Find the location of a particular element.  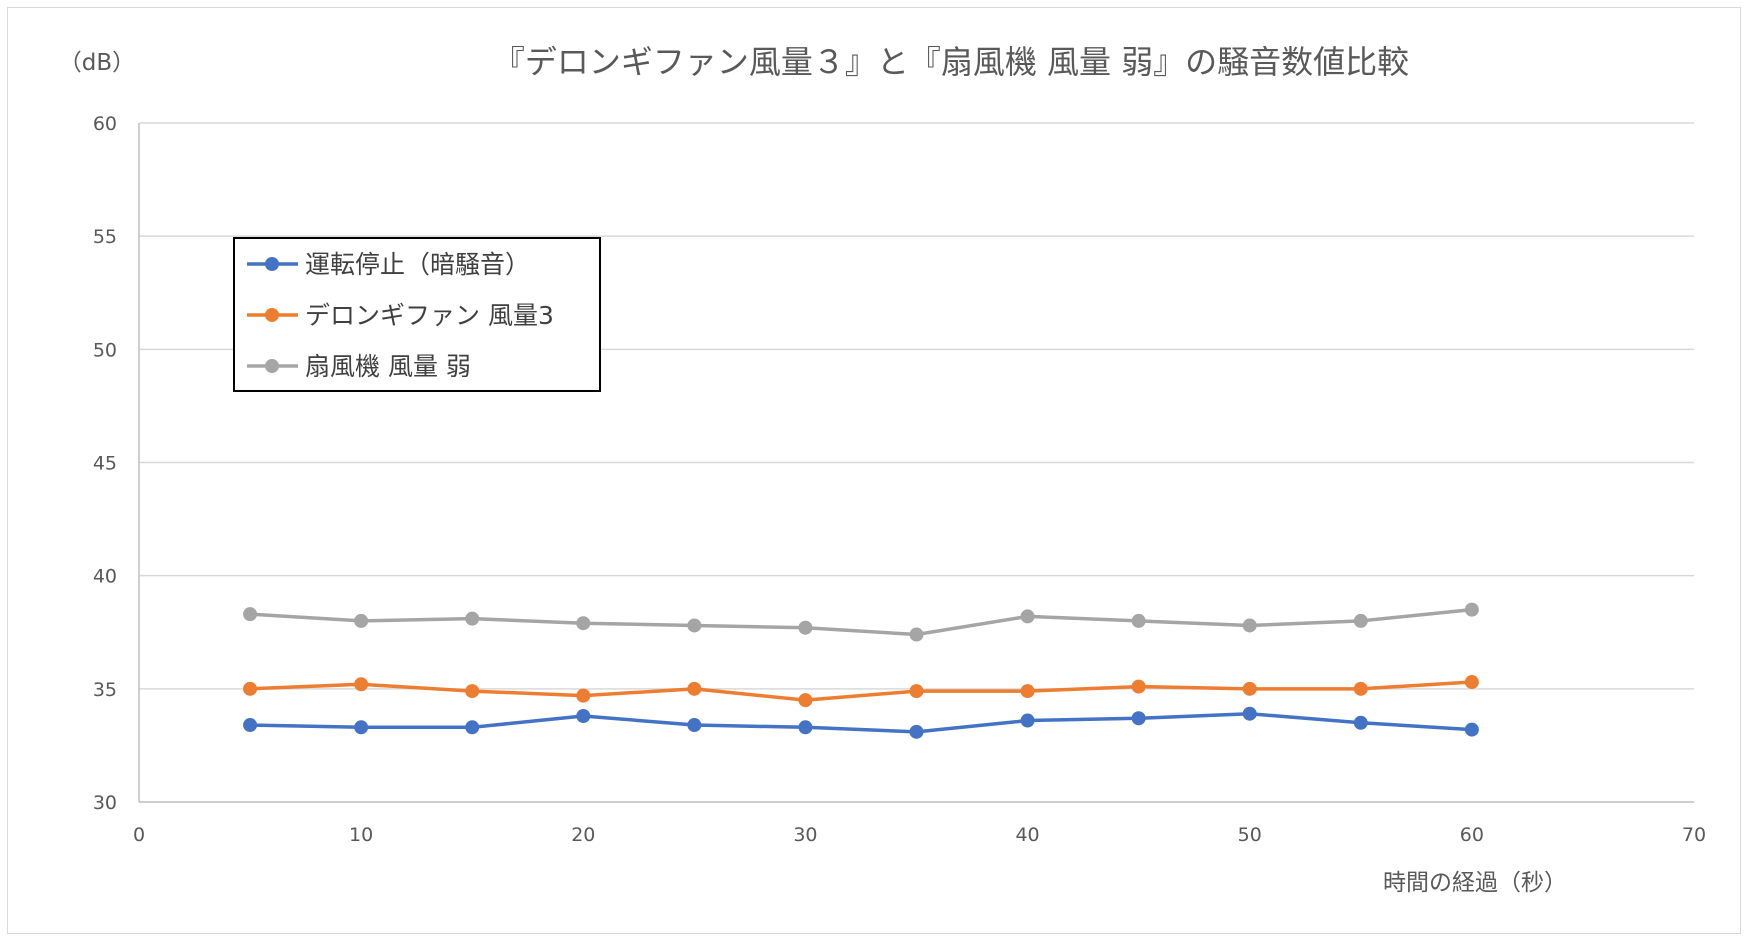

legend-label: 扇風機 風量 弱 is located at coordinates (388, 366).